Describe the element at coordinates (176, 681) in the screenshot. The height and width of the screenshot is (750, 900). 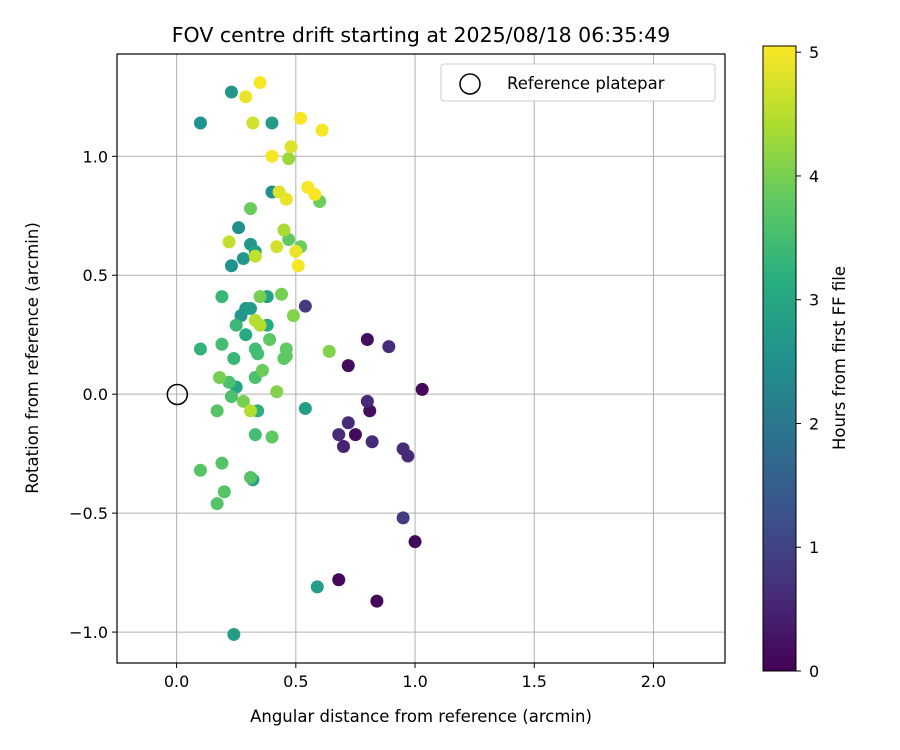
I see `x-tick-label: 0.0` at that location.